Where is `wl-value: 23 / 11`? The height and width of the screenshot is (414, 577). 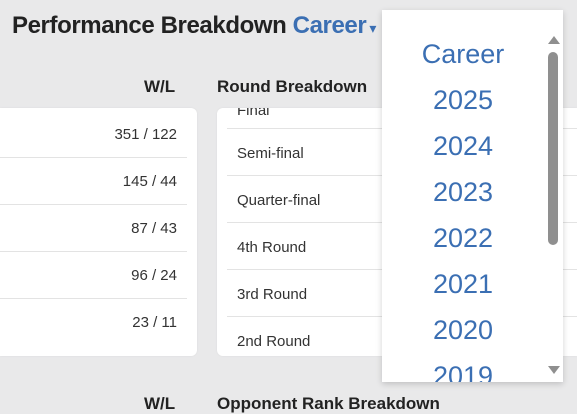
wl-value: 23 / 11 is located at coordinates (154, 322).